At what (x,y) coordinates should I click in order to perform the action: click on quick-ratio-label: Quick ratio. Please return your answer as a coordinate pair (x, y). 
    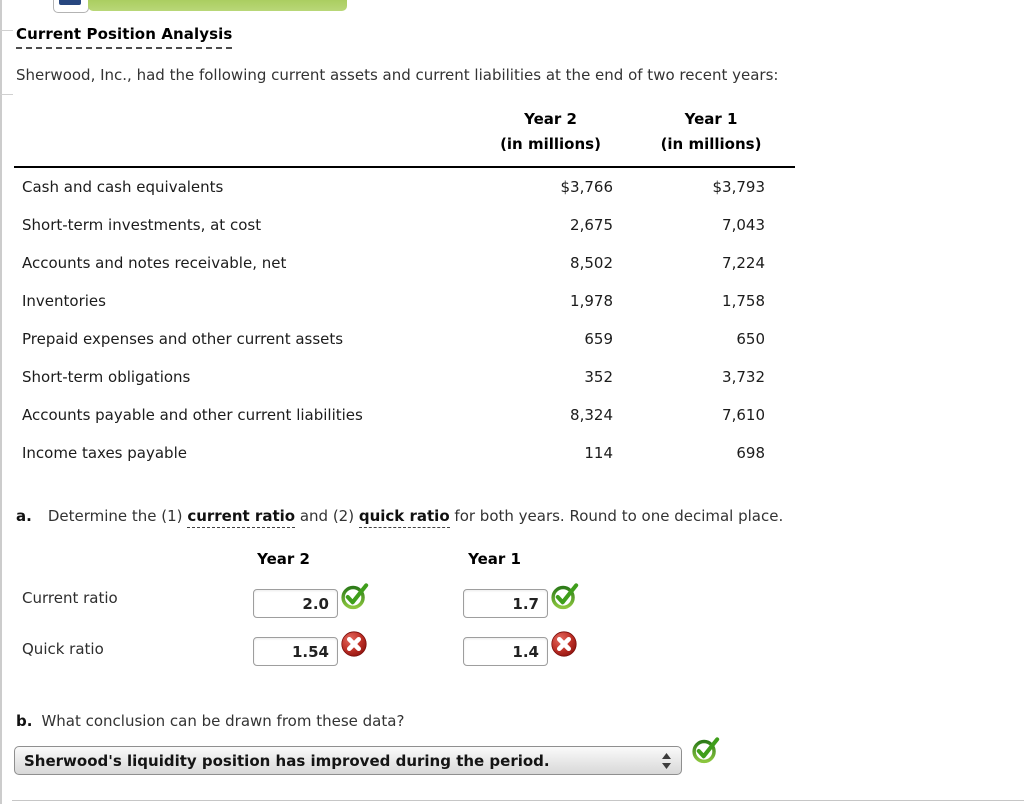
    Looking at the image, I should click on (63, 649).